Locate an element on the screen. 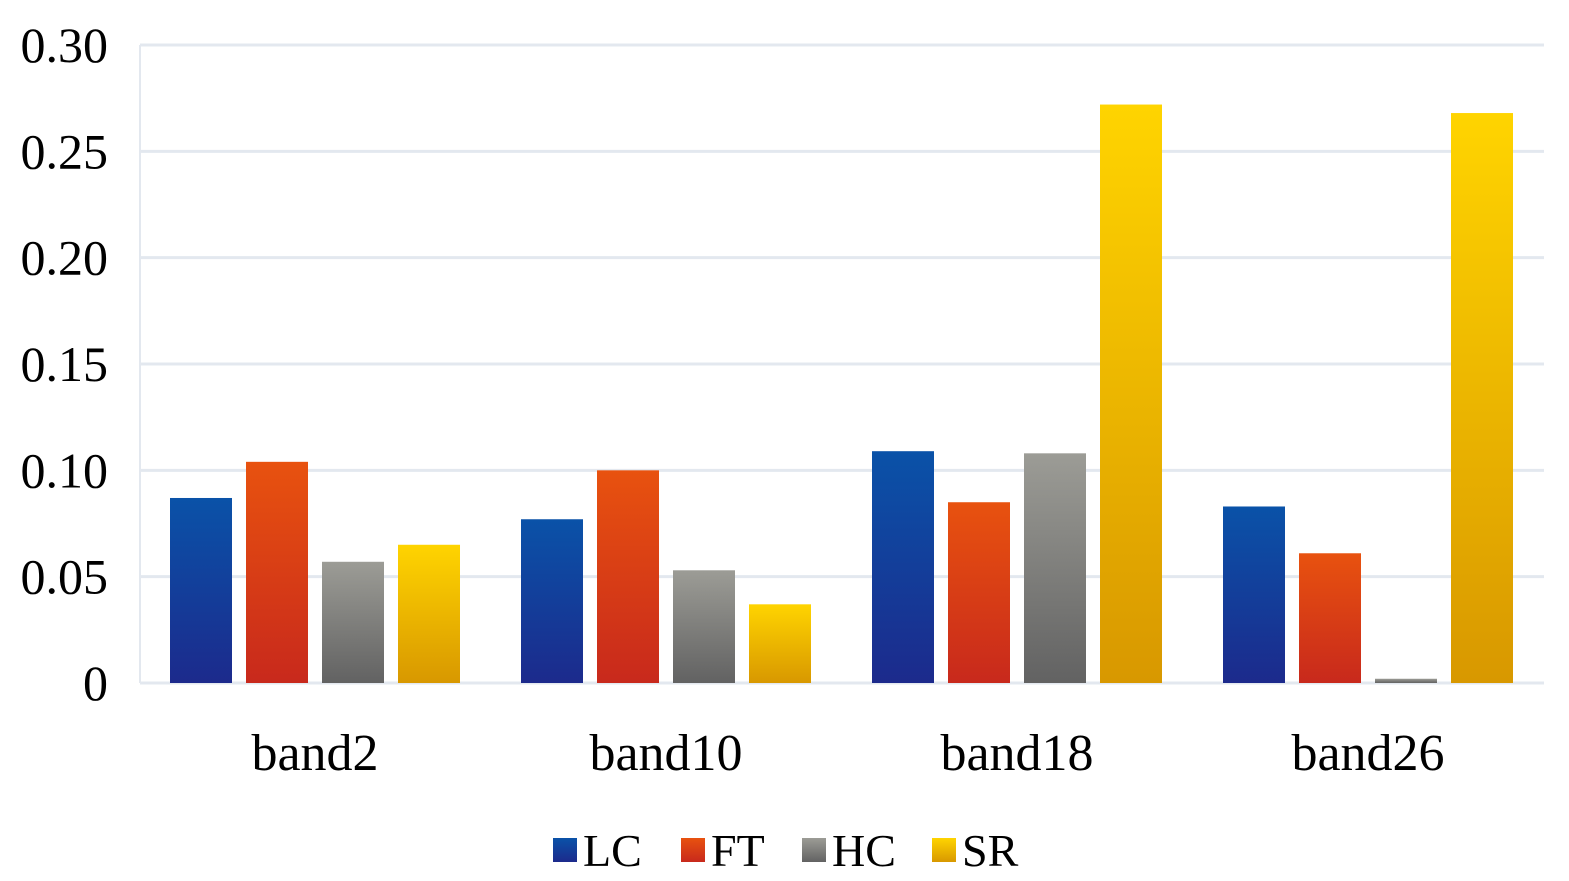  y-tick-label: 0.30 is located at coordinates (65, 45).